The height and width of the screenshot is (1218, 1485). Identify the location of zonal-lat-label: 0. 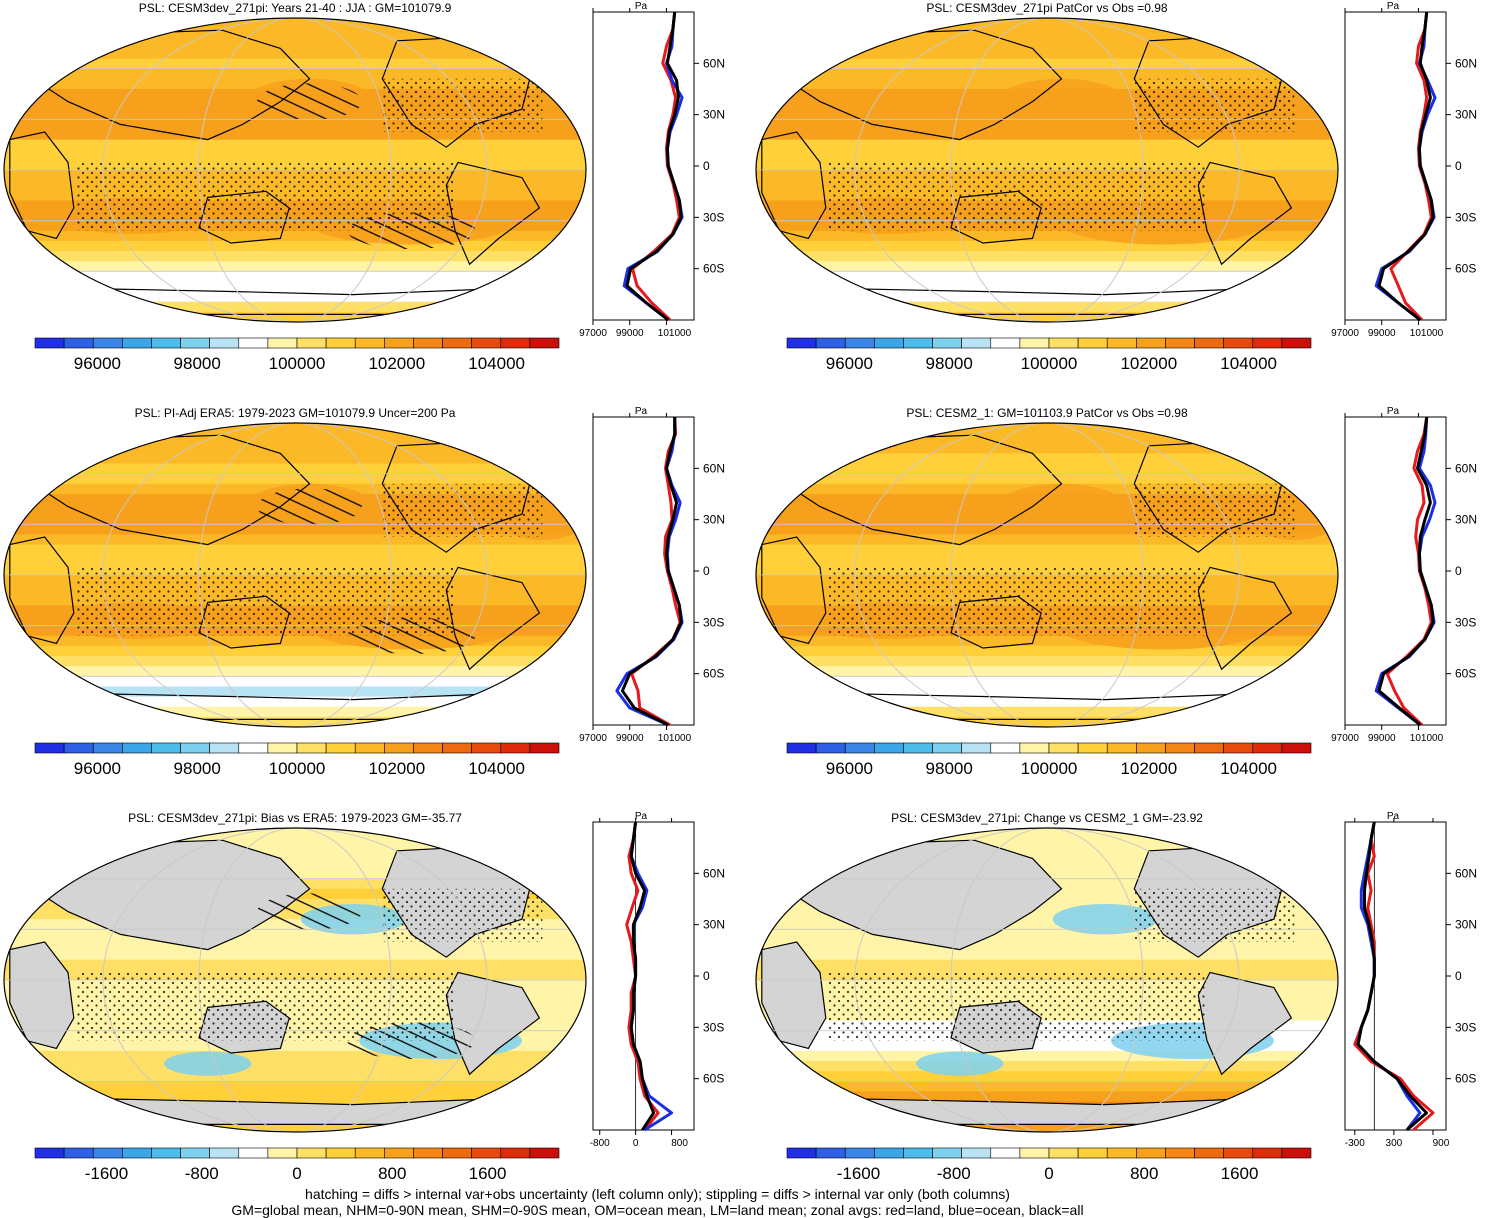
(706, 976).